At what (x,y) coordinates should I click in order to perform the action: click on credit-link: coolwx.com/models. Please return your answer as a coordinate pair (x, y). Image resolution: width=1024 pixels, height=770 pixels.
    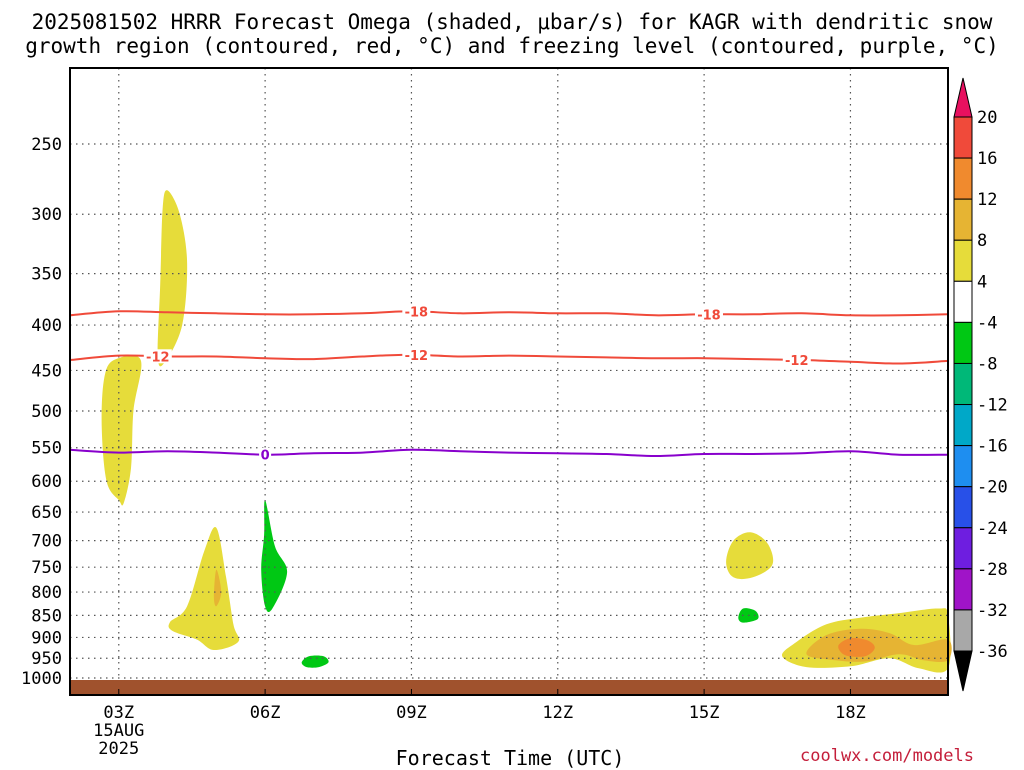
    Looking at the image, I should click on (887, 756).